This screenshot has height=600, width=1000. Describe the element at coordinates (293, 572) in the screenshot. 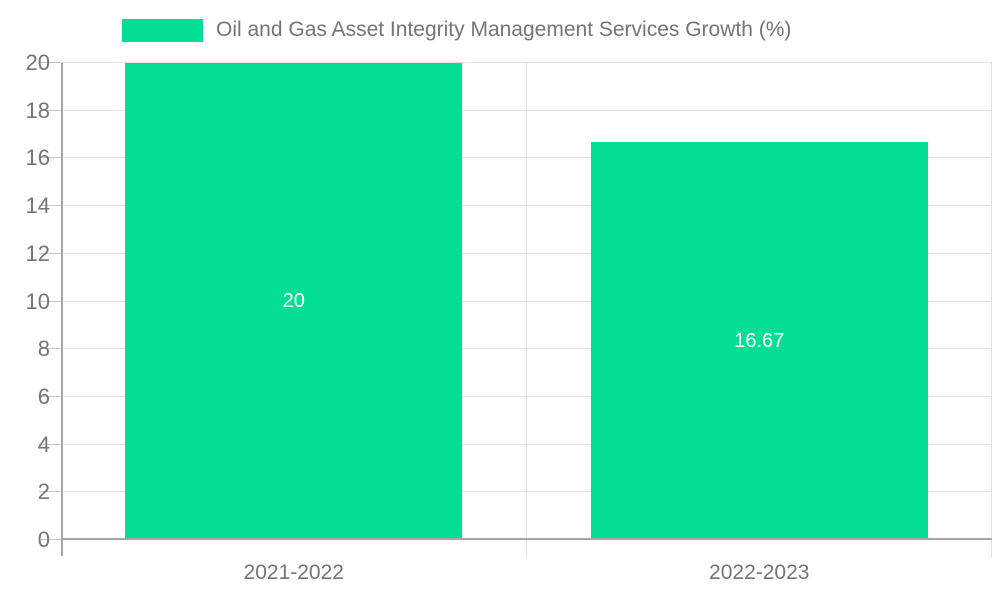

I see `x-category-label: 2021-2022` at that location.